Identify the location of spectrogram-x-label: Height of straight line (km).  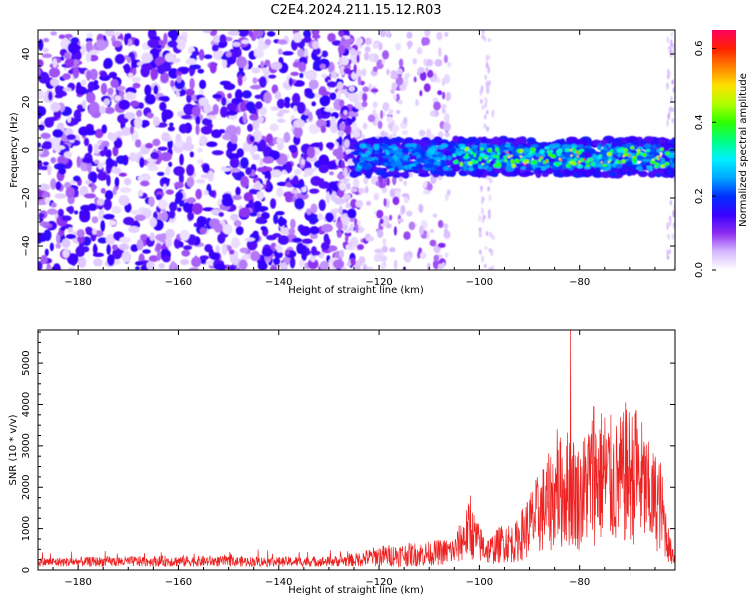
(356, 290).